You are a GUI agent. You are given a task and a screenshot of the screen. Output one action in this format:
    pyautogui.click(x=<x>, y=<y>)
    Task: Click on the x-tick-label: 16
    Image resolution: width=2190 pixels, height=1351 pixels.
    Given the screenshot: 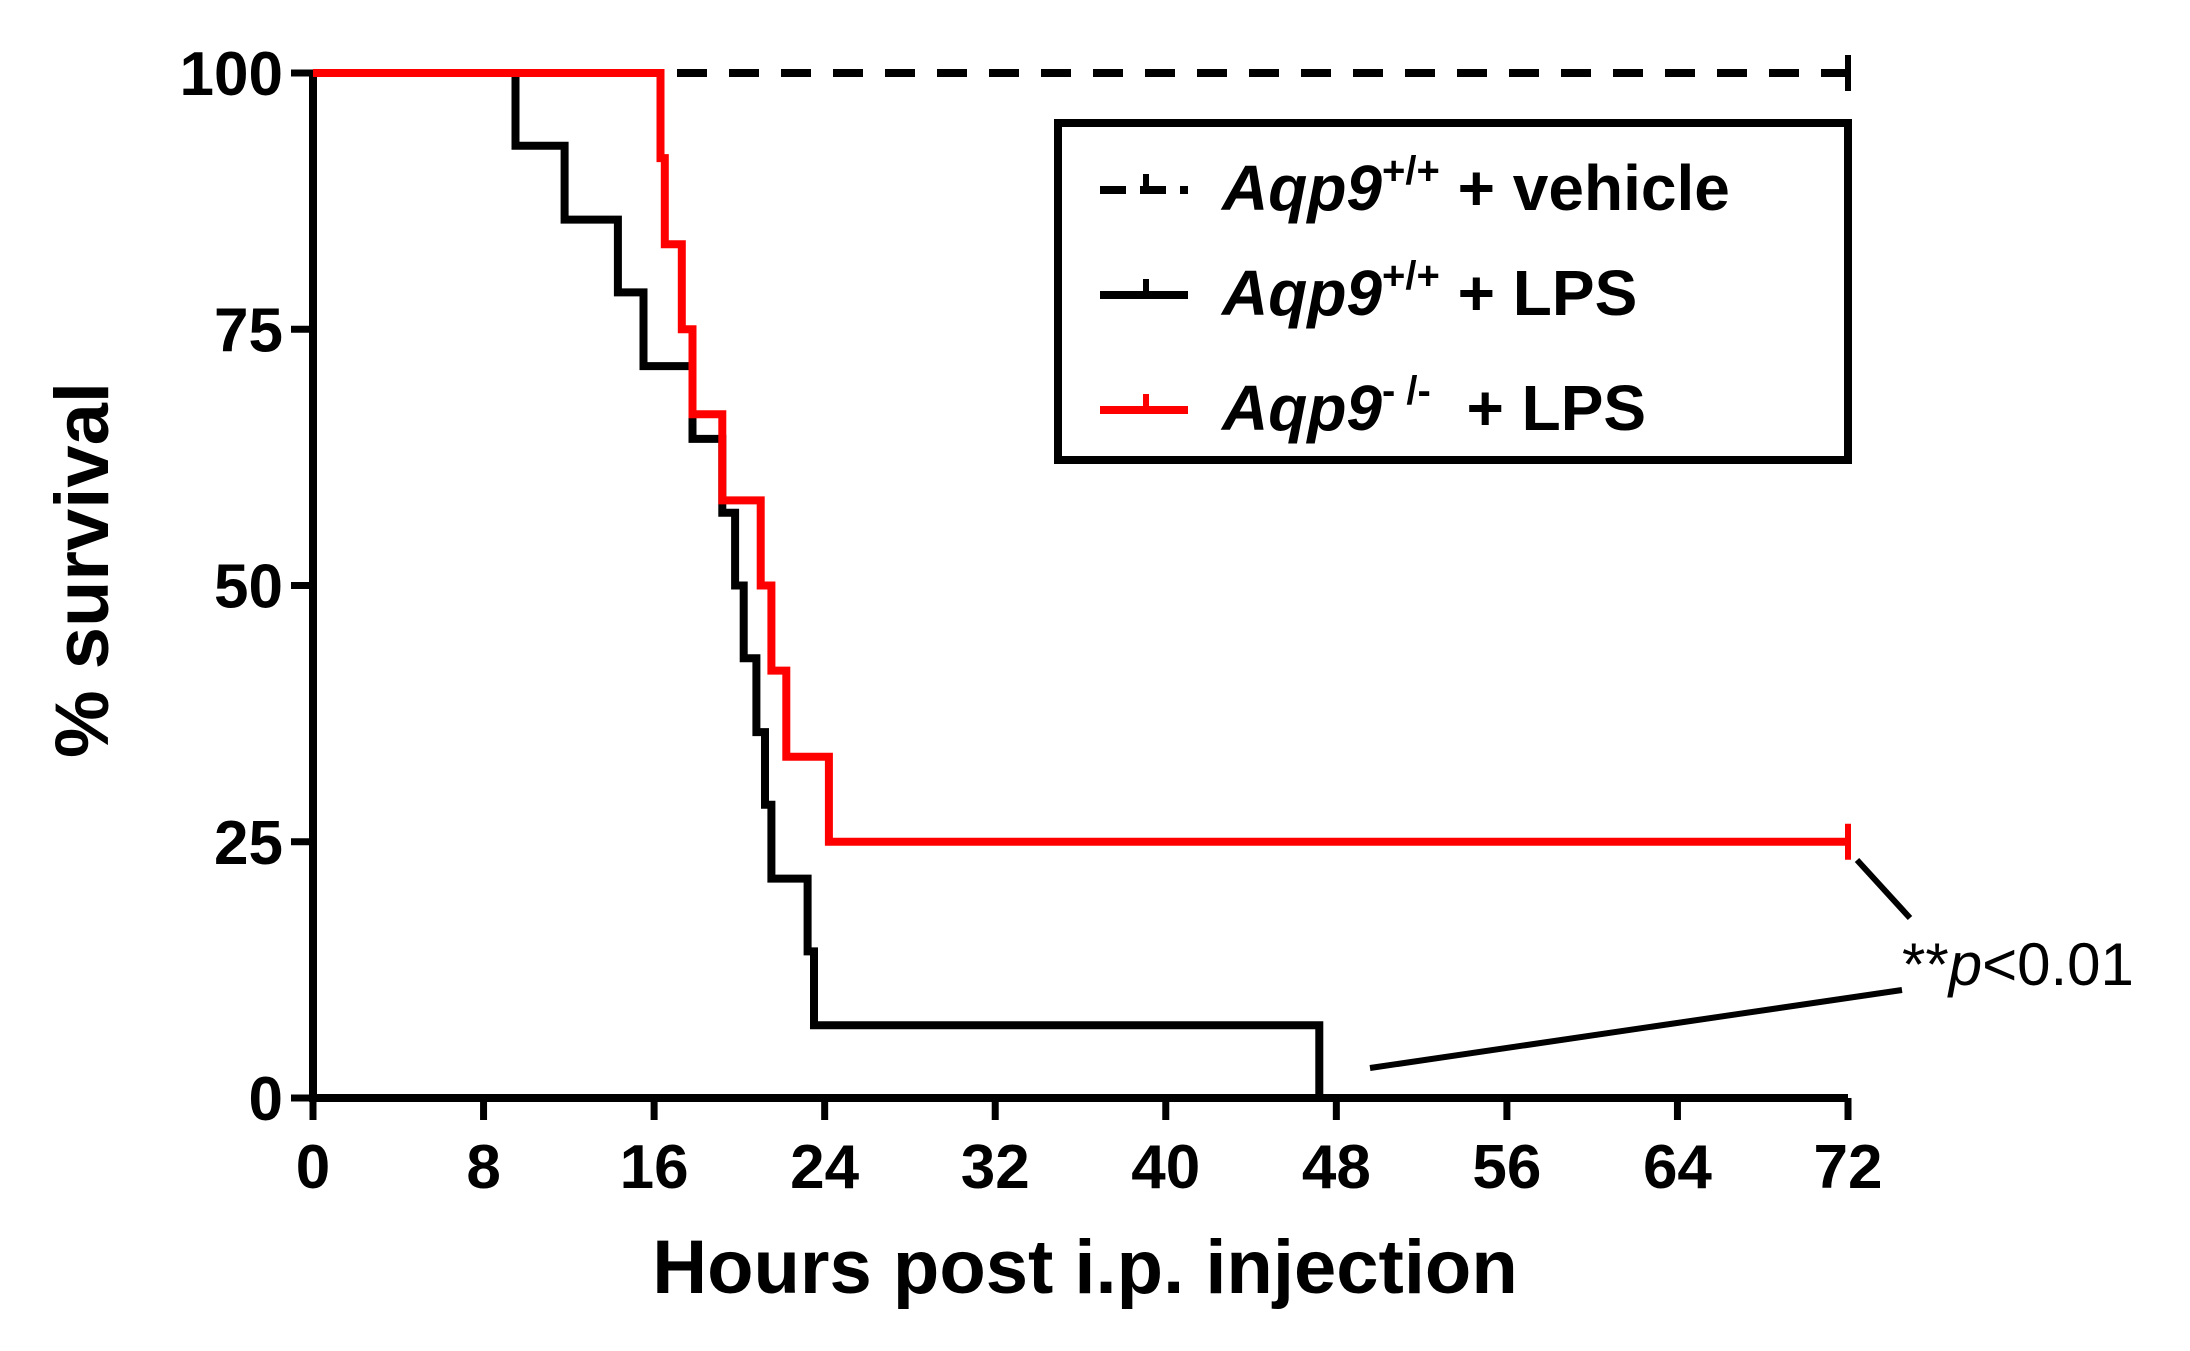 What is the action you would take?
    pyautogui.click(x=654, y=1167)
    